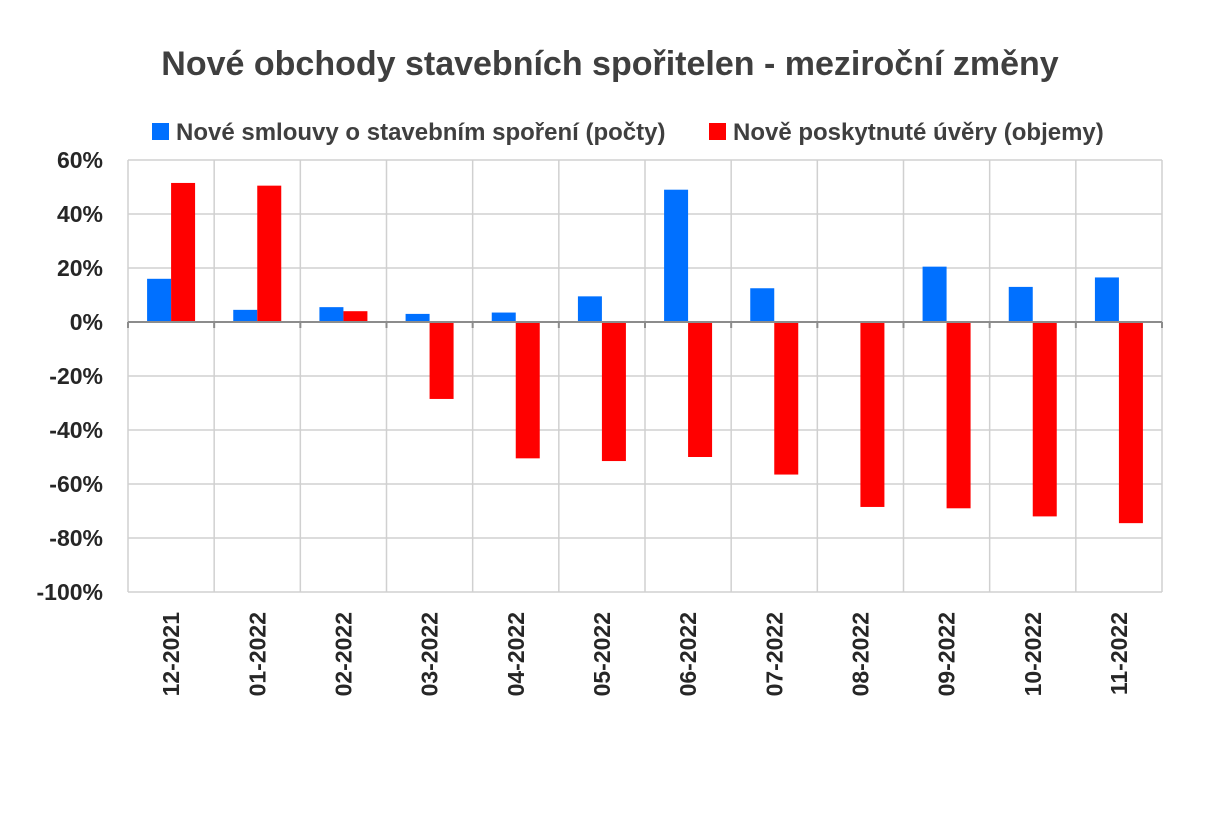 The image size is (1208, 813). What do you see at coordinates (1044, 419) in the screenshot?
I see `bar-loans-10-2022` at bounding box center [1044, 419].